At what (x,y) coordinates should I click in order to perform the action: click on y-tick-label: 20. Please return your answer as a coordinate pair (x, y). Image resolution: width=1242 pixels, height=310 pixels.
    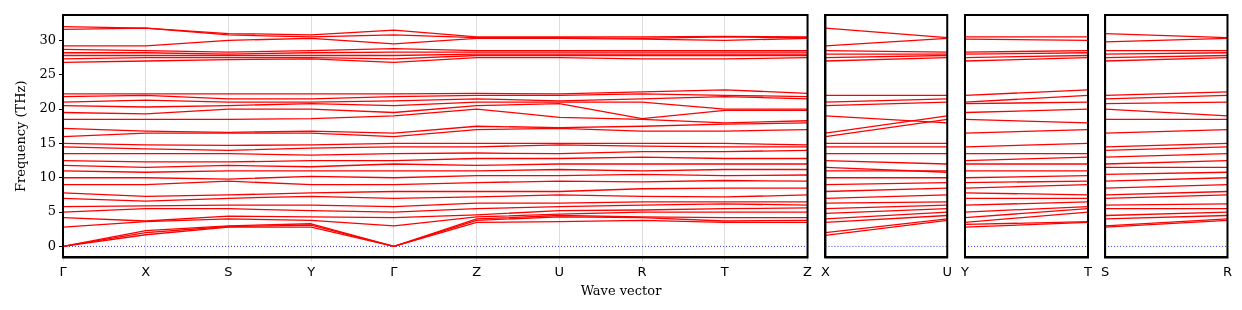
    Looking at the image, I should click on (47, 108).